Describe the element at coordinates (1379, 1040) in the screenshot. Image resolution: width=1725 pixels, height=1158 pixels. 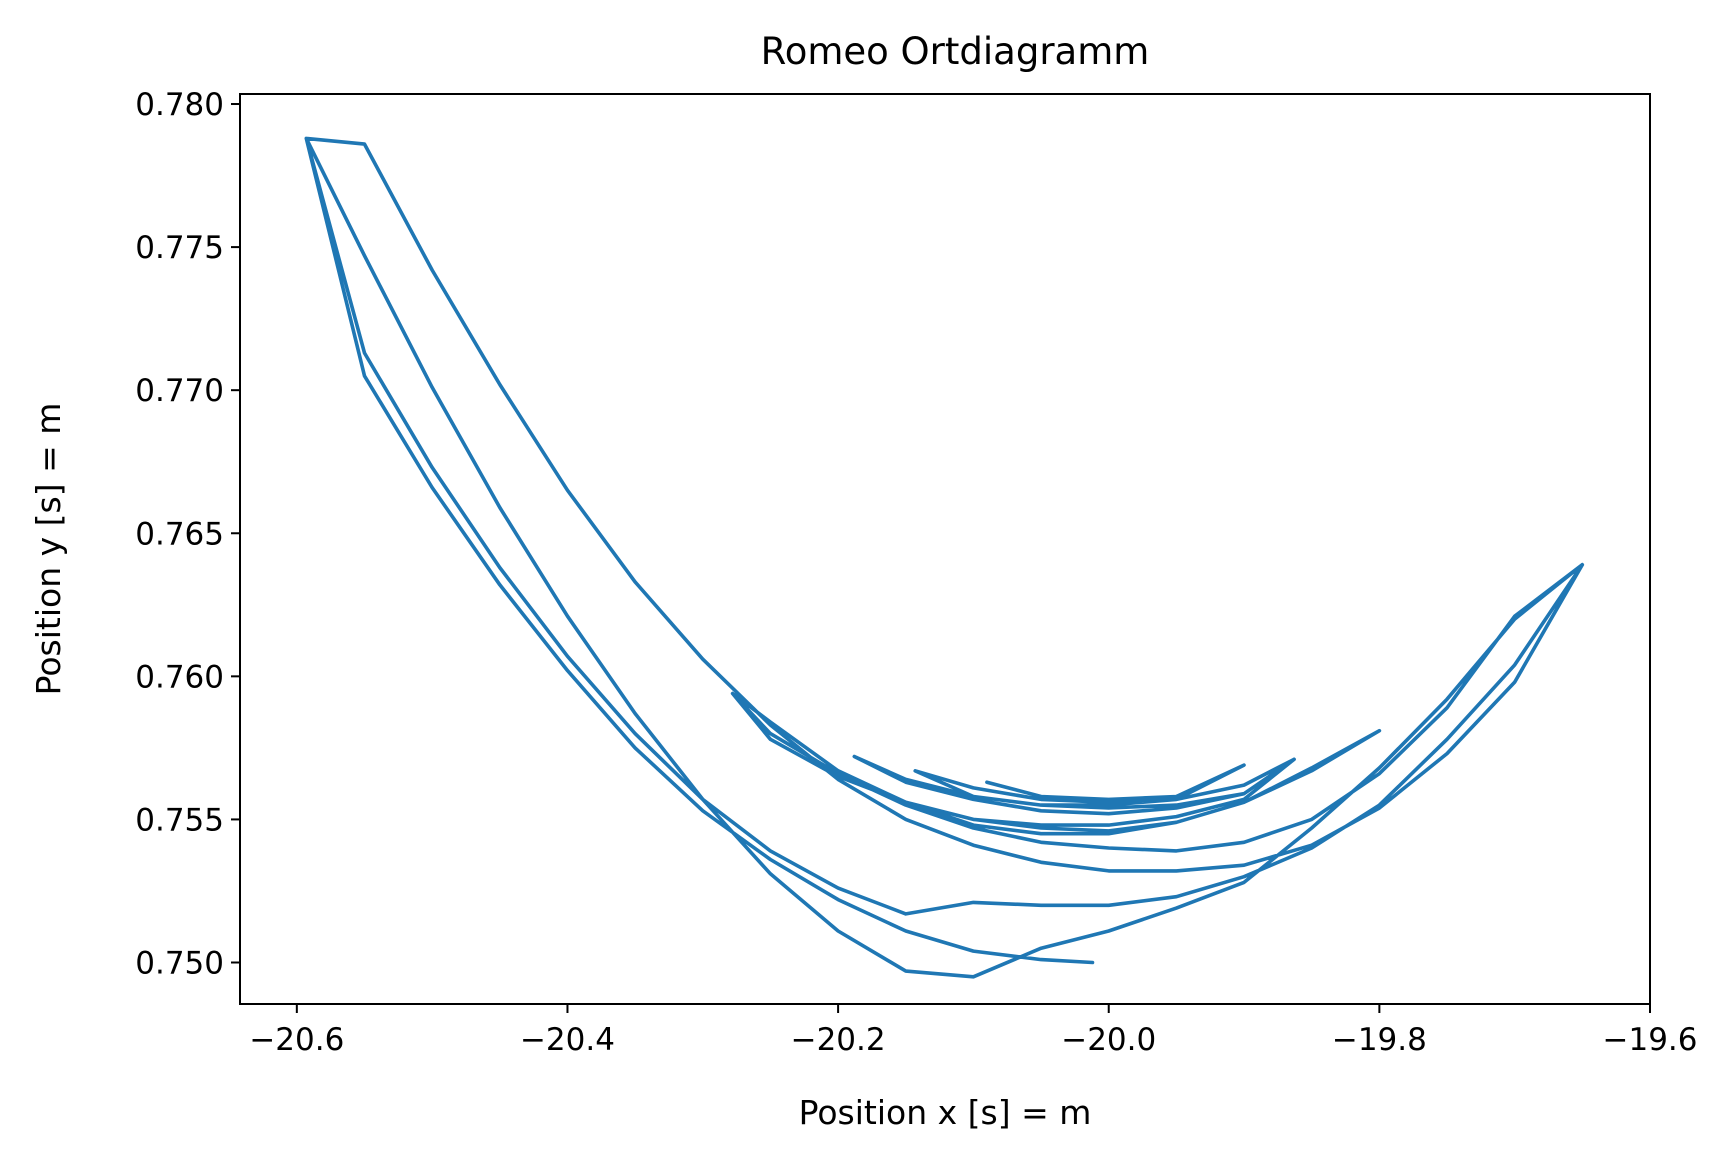
I see `x-tick-label: −19.8` at that location.